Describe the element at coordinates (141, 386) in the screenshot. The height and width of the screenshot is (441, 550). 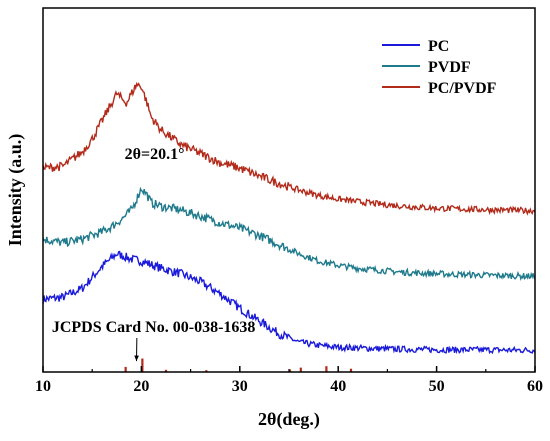
I see `x-tick-label: 20` at that location.